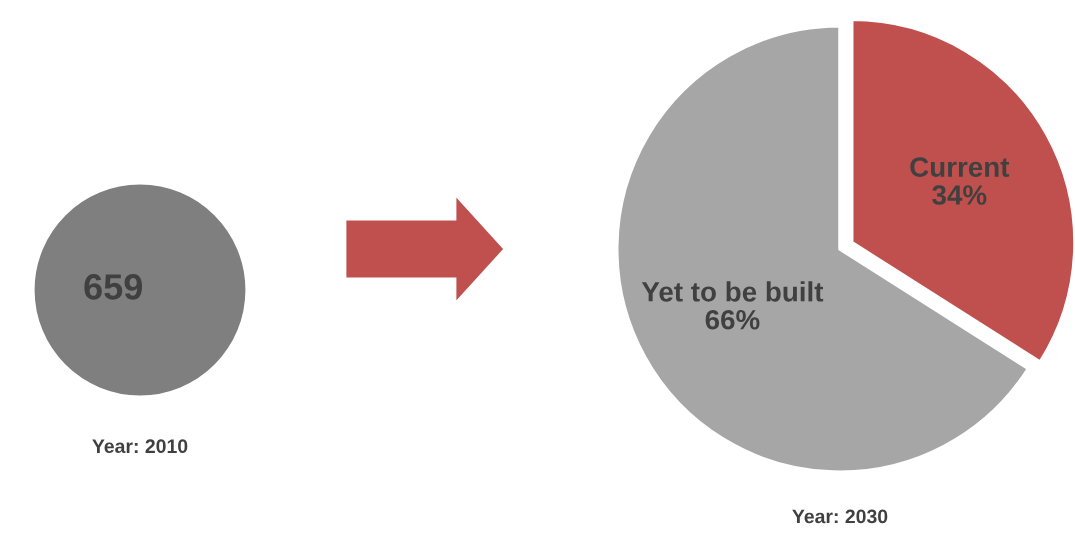 The image size is (1075, 539). Describe the element at coordinates (959, 195) in the screenshot. I see `data-label: 34%` at that location.